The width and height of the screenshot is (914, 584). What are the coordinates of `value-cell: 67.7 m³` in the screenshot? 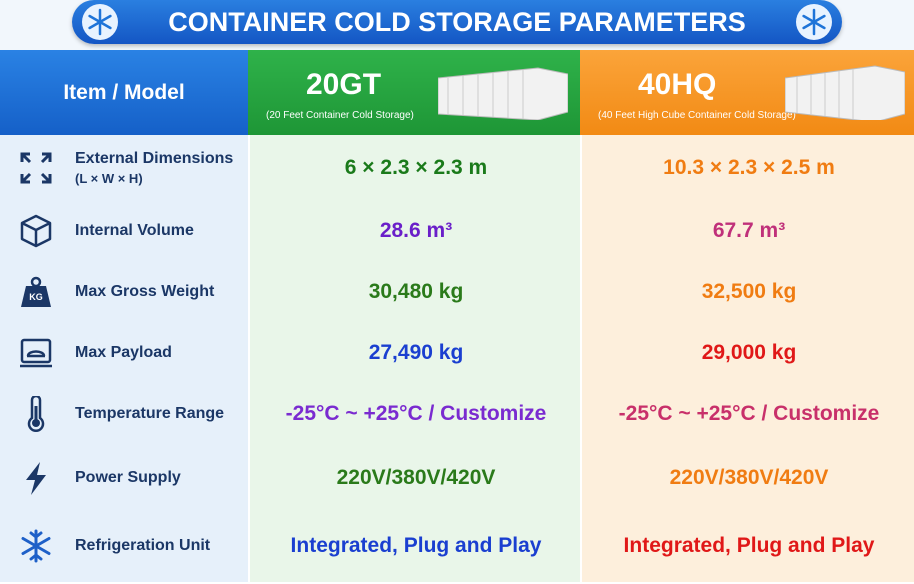 It's located at (747, 232).